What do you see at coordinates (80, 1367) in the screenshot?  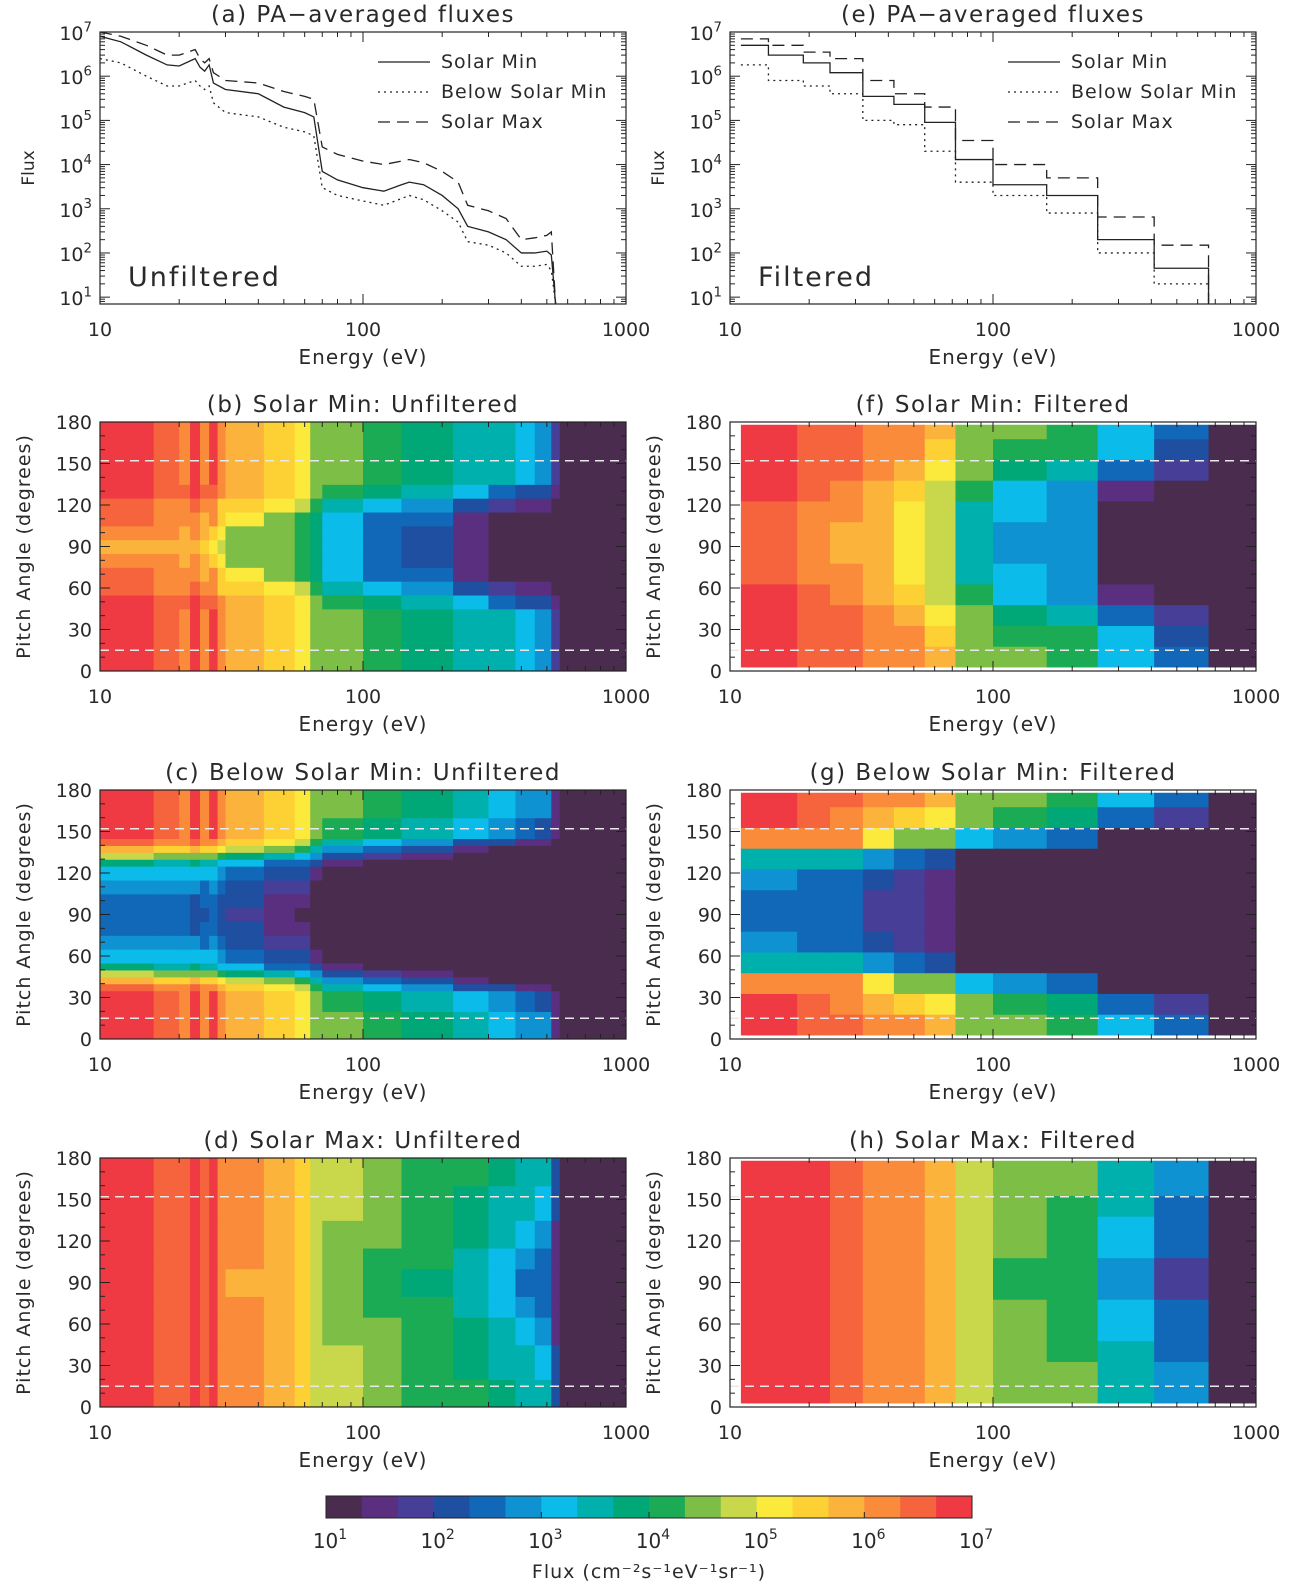 I see `y-tick-label: 30` at bounding box center [80, 1367].